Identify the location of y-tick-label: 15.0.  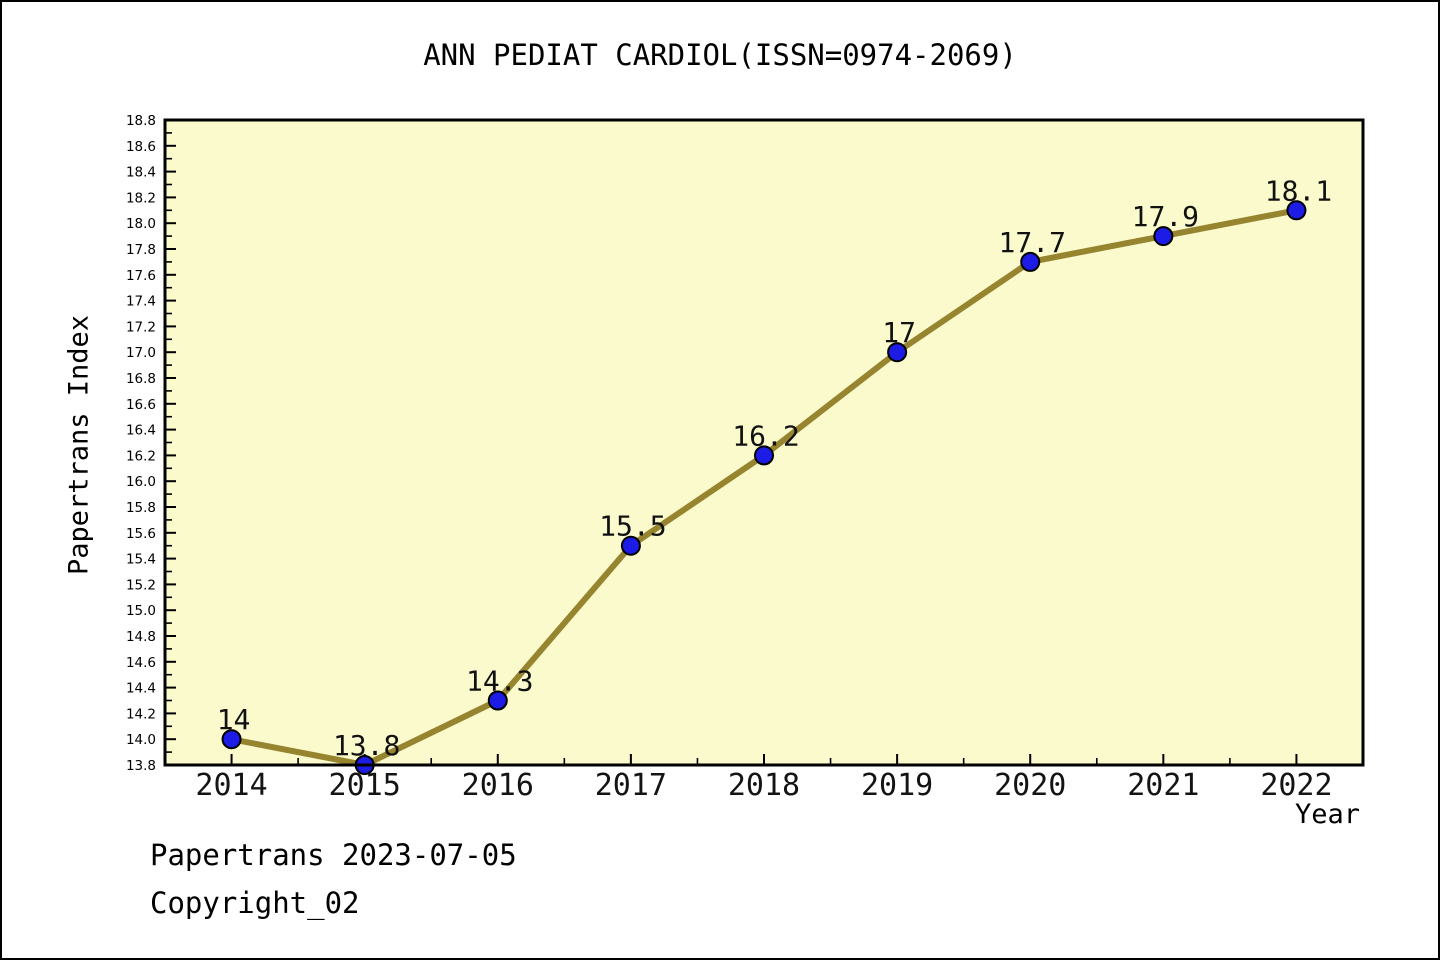
(141, 611).